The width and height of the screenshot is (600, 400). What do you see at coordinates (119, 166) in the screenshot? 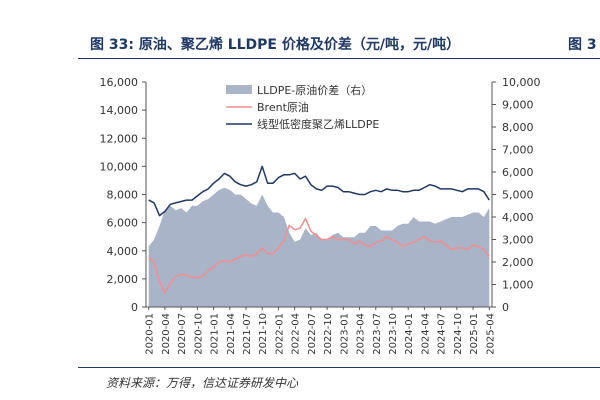
I see `left-tick-label: 10,000` at bounding box center [119, 166].